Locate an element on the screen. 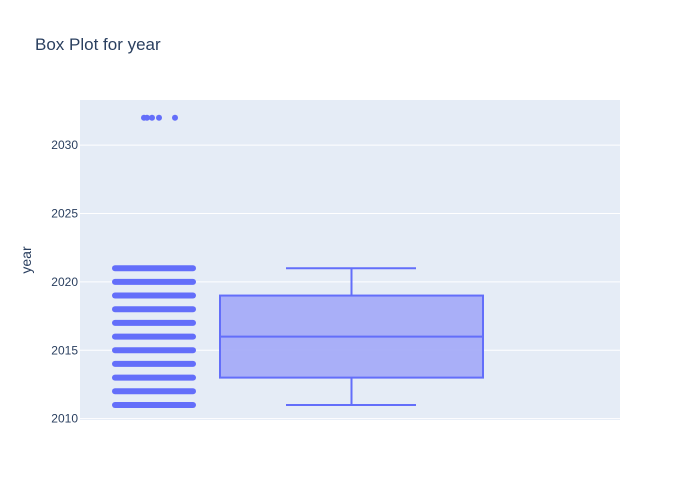  y-tick-label: 2015 is located at coordinates (64, 350).